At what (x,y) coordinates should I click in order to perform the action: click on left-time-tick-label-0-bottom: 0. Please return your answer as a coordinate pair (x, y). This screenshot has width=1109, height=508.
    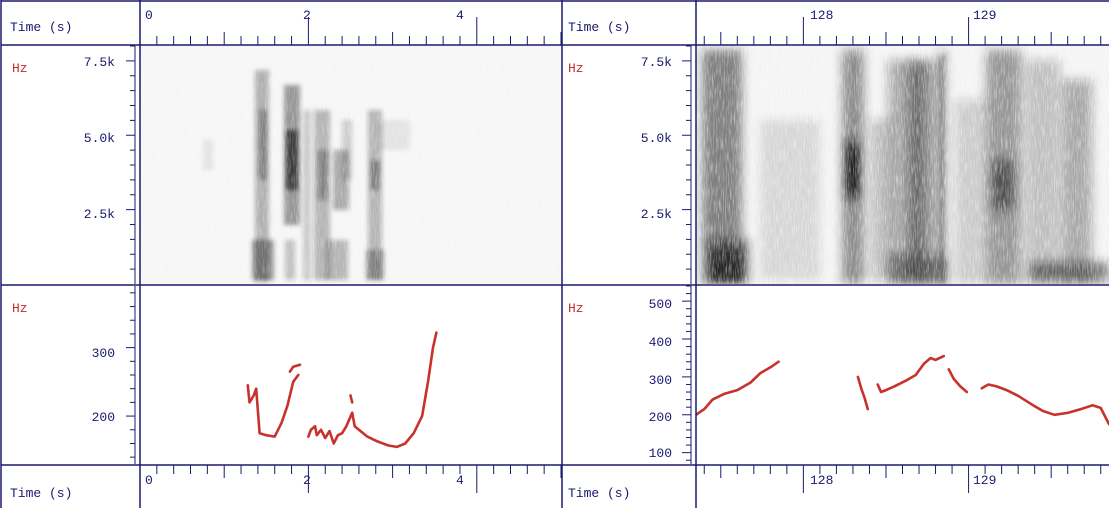
    Looking at the image, I should click on (149, 480).